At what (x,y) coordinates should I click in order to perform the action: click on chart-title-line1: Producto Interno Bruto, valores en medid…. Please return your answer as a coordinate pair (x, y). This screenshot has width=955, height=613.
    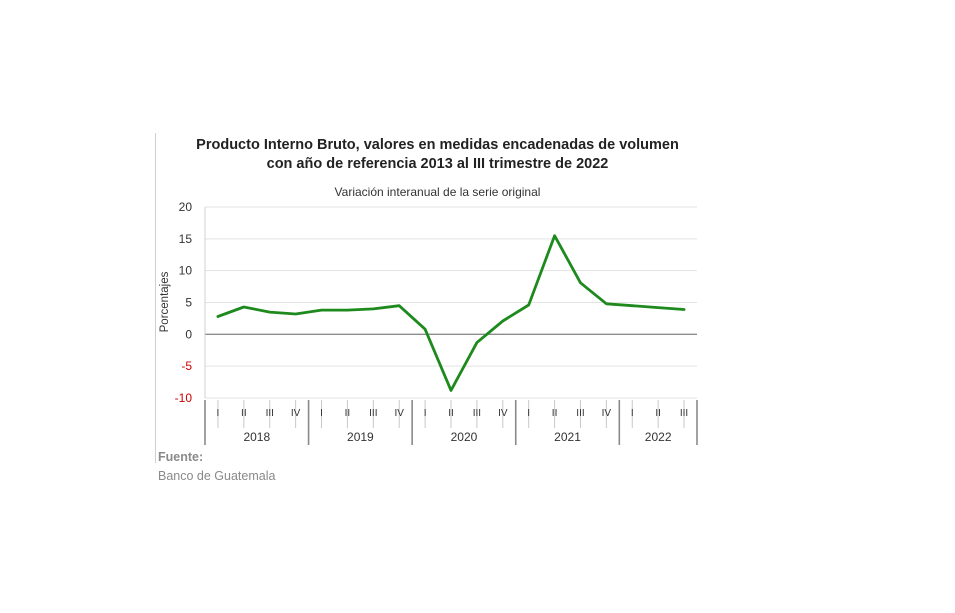
    Looking at the image, I should click on (437, 145).